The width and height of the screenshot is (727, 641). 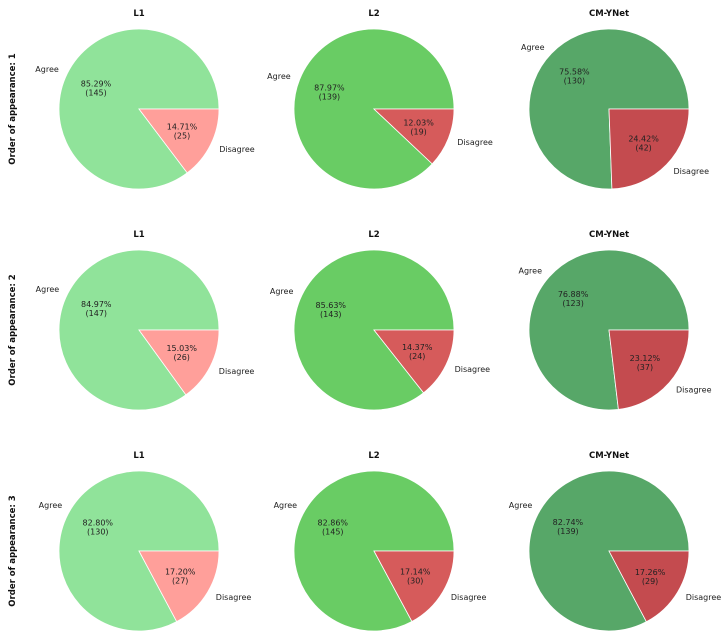 I want to click on pie-r3c3-slice-disagree, so click(x=649, y=586).